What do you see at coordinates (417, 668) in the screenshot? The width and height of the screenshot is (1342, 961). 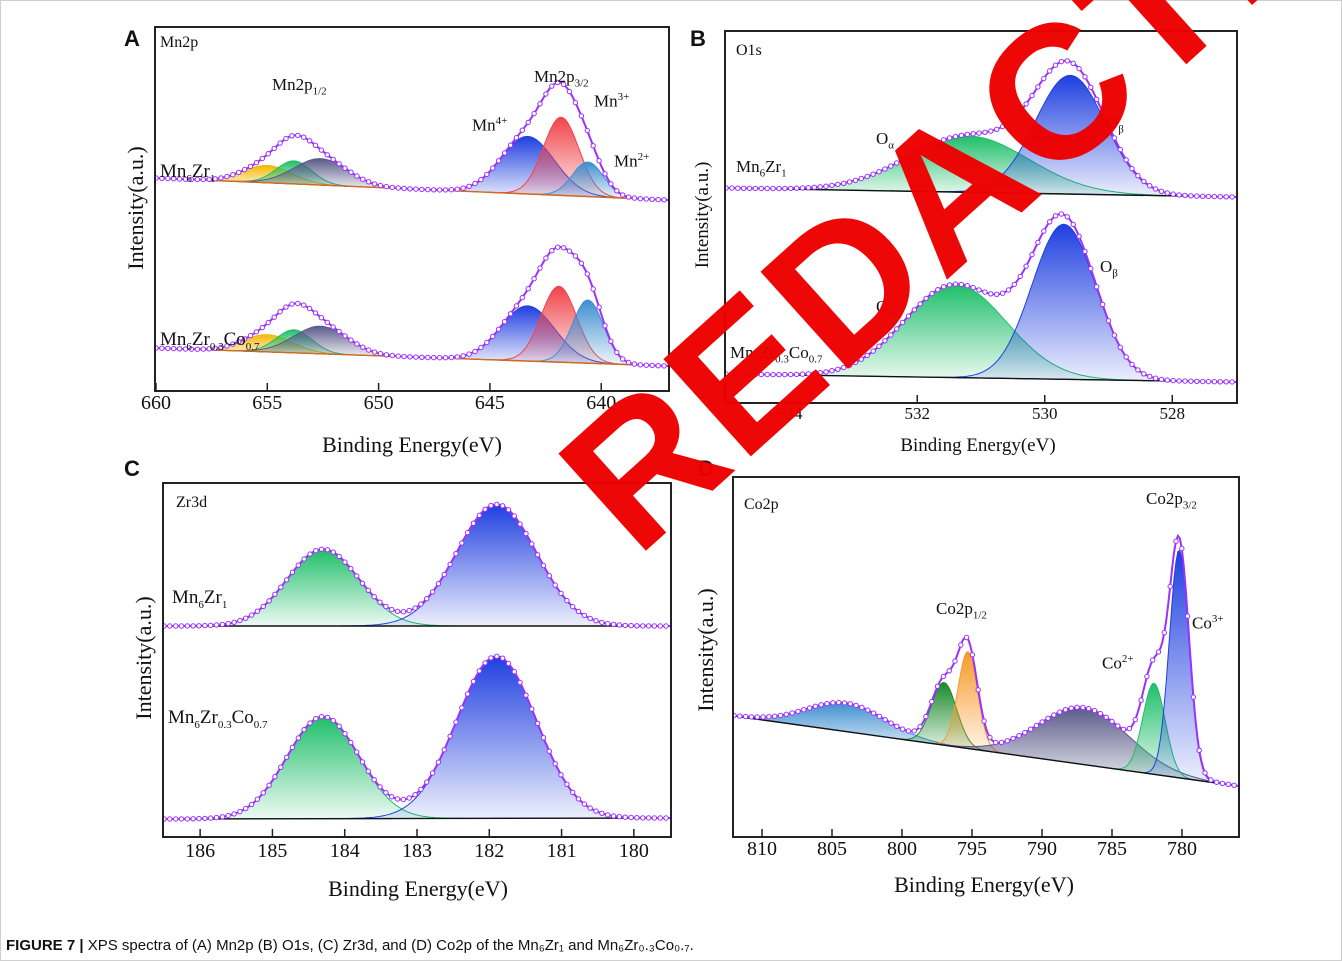 I see `panel-c-svg` at bounding box center [417, 668].